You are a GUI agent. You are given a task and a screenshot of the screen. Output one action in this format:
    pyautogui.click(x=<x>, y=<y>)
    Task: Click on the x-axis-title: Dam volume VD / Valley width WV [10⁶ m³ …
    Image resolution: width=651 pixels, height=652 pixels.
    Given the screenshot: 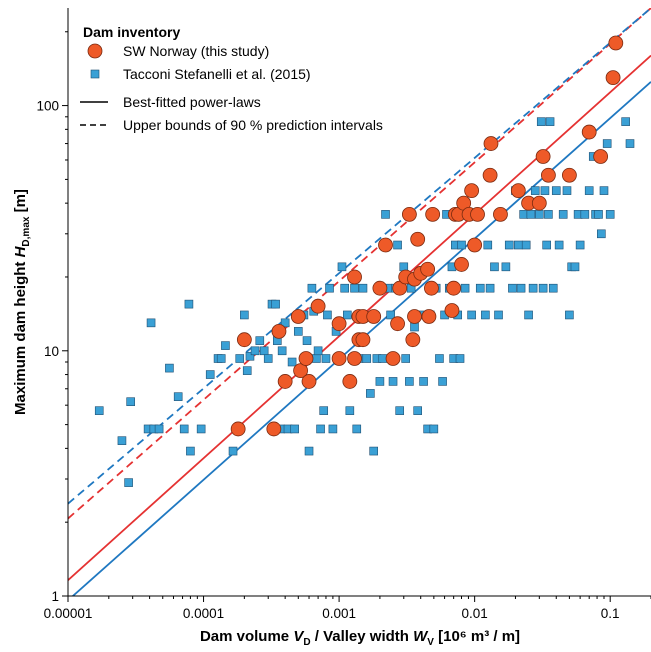 What is the action you would take?
    pyautogui.click(x=360, y=638)
    